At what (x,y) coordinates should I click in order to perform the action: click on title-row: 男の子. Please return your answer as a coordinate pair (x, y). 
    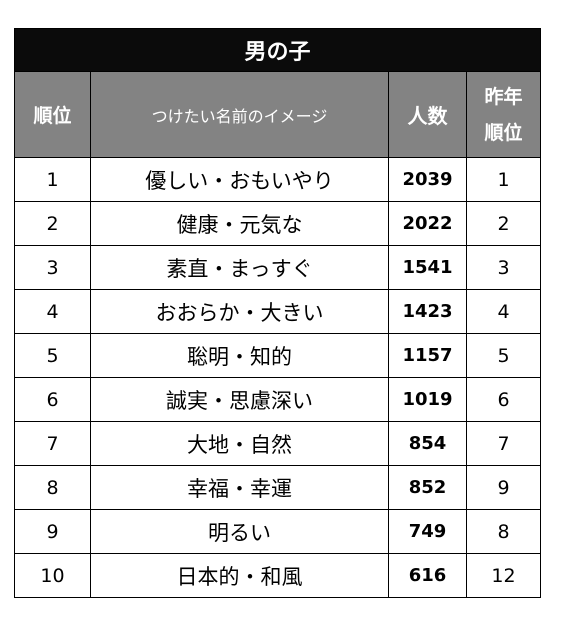
    Looking at the image, I should click on (277, 50).